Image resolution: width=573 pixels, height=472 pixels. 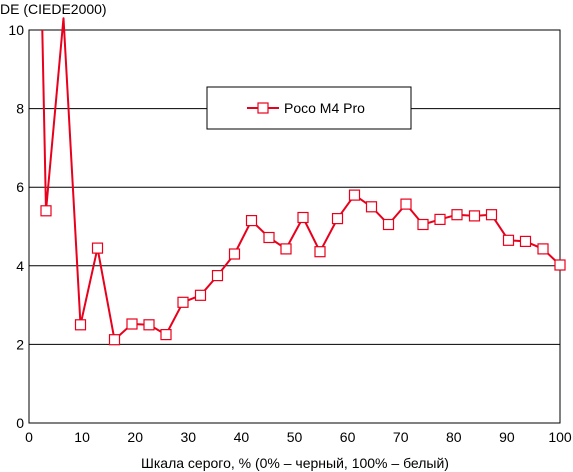 What do you see at coordinates (29, 437) in the screenshot?
I see `x-tick-label: 0` at bounding box center [29, 437].